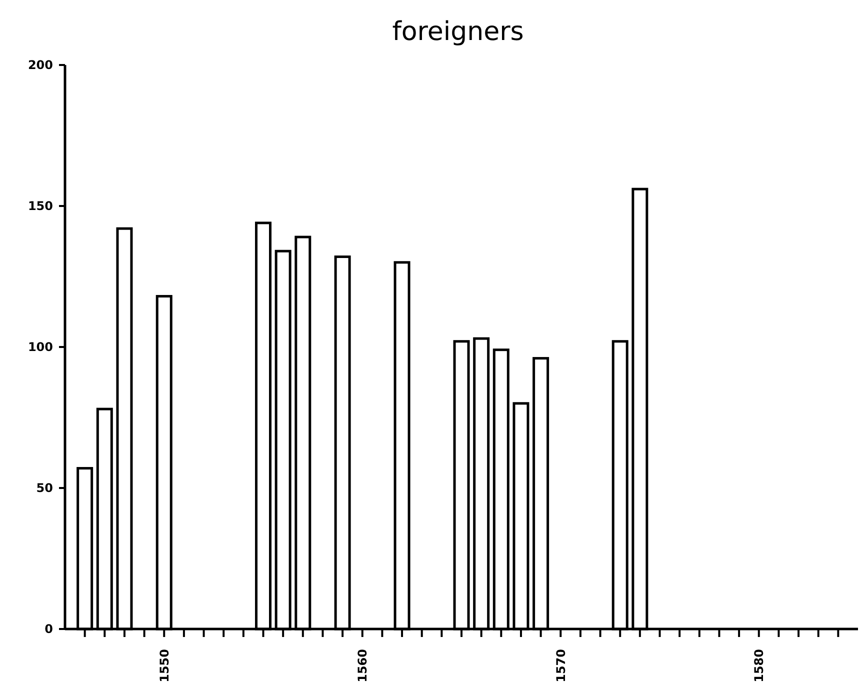 The width and height of the screenshot is (866, 699). Describe the element at coordinates (40, 65) in the screenshot. I see `y-tick-label: 200` at that location.